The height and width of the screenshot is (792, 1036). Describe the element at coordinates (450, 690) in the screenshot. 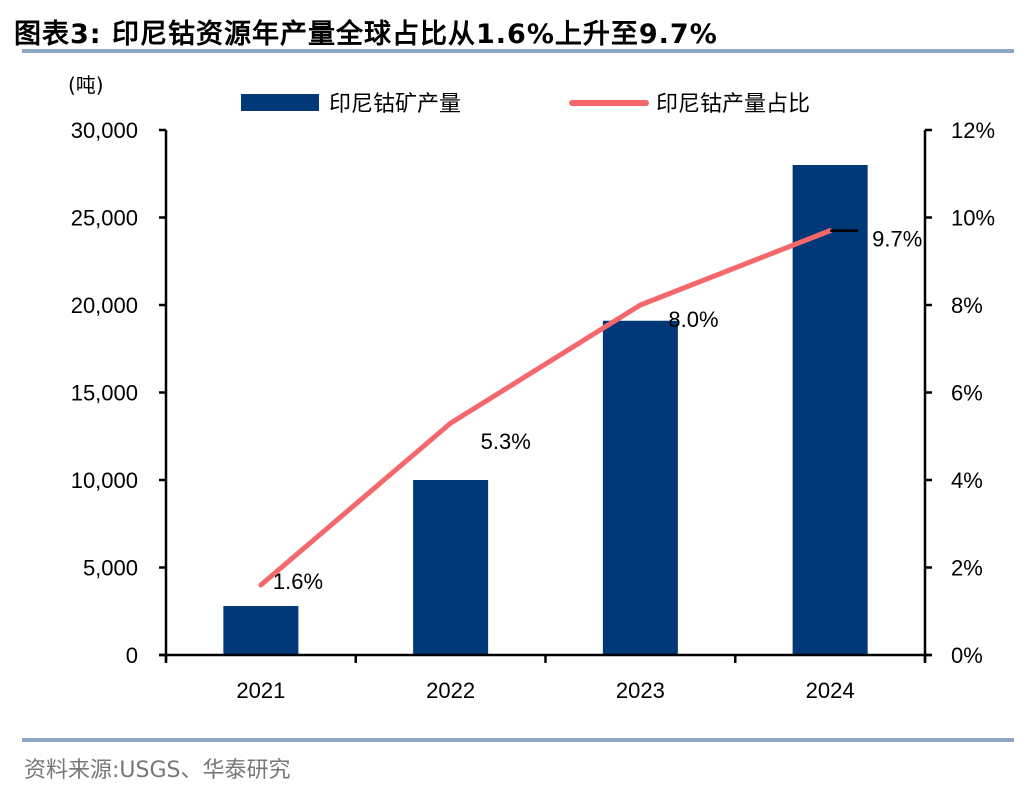

I see `x-tick-label: 2022` at that location.